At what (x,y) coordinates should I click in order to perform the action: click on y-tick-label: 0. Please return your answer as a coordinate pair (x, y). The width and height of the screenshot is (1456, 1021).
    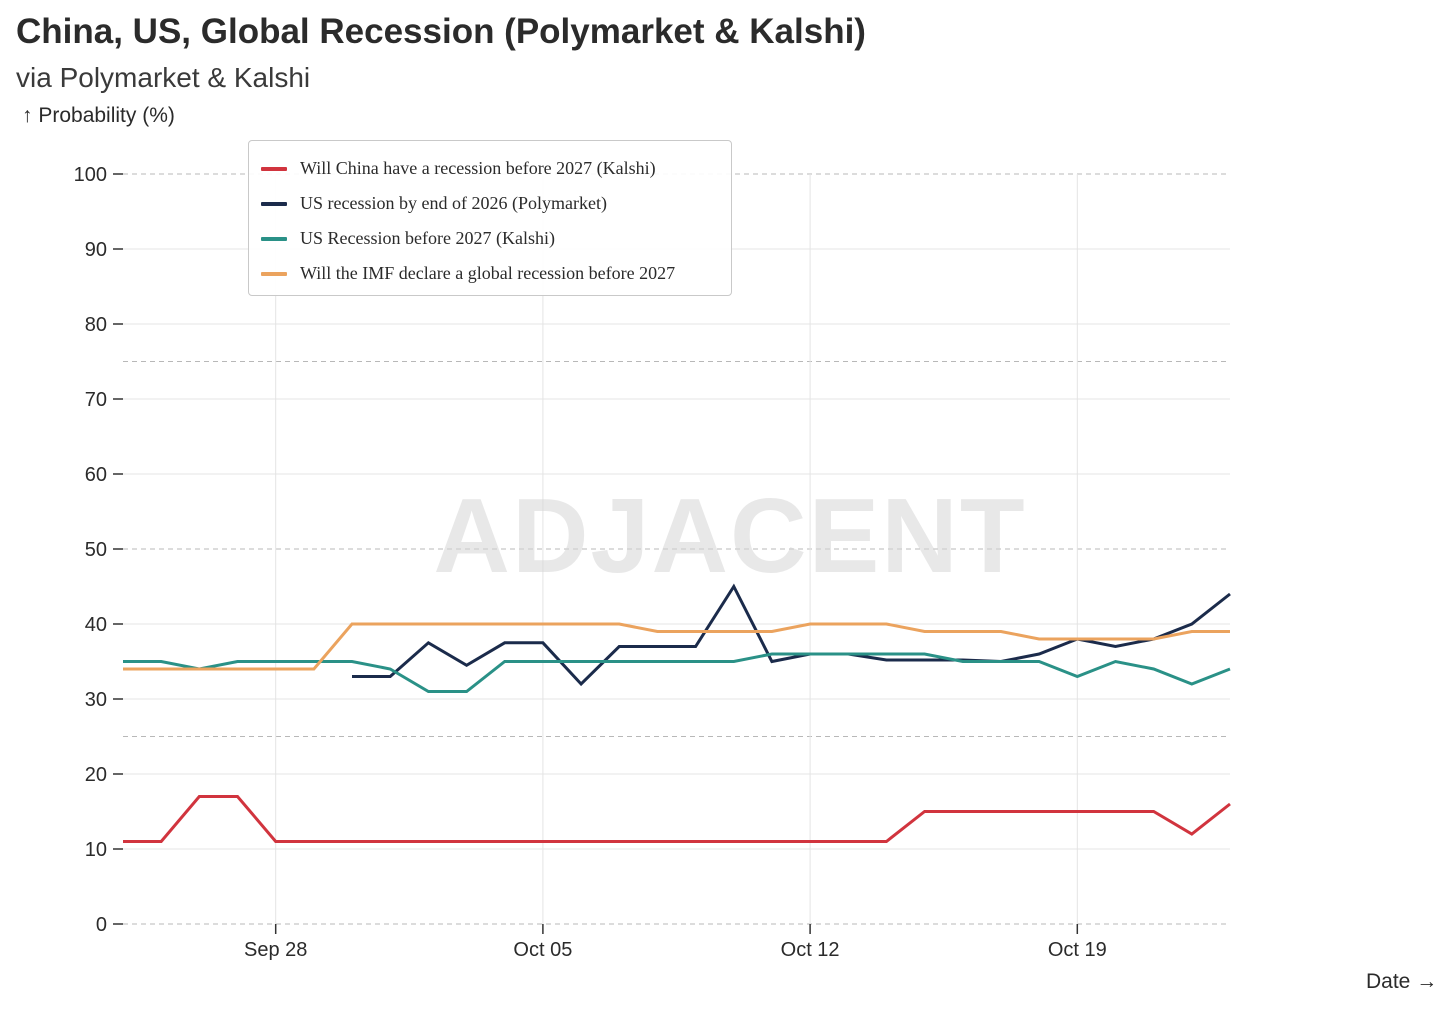
    Looking at the image, I should click on (101, 925).